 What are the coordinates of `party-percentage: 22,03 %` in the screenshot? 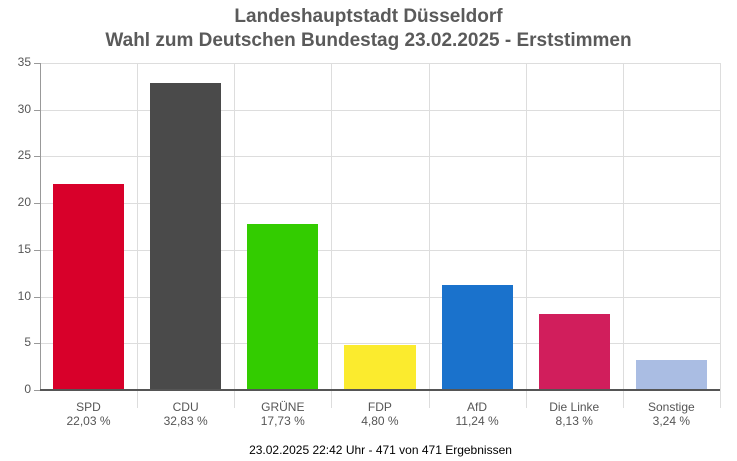 It's located at (88, 421).